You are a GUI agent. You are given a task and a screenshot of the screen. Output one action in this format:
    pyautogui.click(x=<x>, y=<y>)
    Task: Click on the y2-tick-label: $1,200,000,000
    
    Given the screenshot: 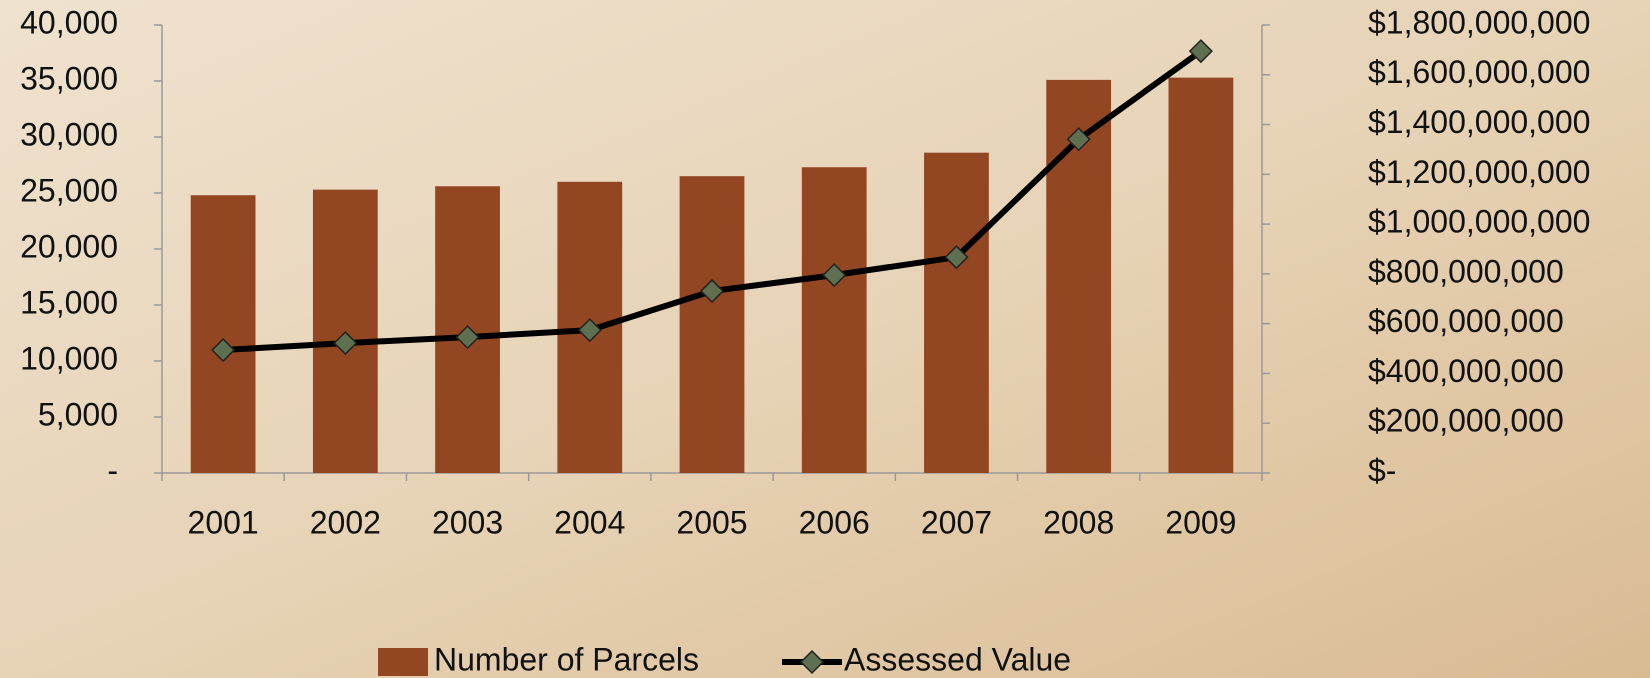 What is the action you would take?
    pyautogui.click(x=1479, y=172)
    